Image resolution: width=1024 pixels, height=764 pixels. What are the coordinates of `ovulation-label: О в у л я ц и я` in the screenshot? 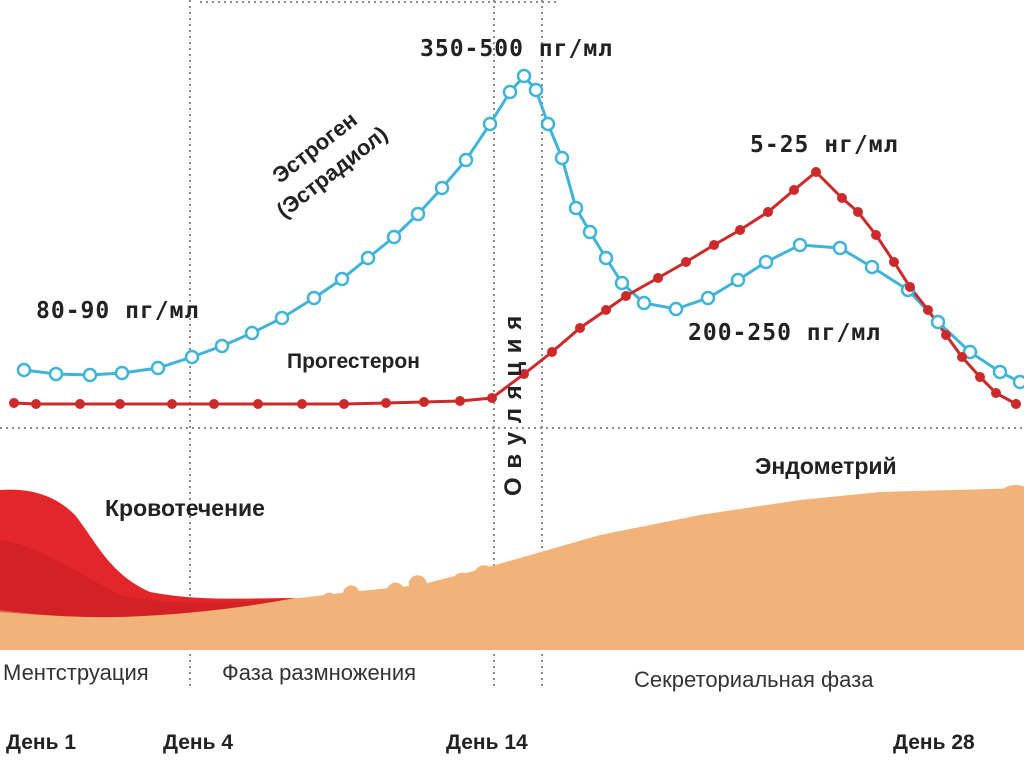 It's located at (513, 405).